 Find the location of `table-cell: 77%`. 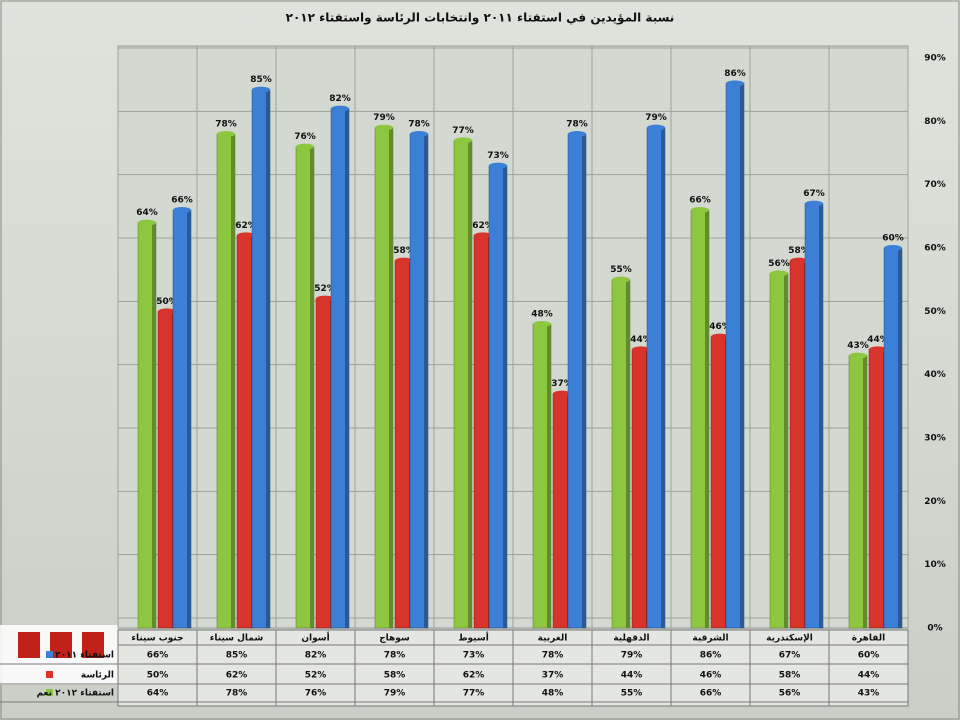

table-cell: 77% is located at coordinates (474, 694).